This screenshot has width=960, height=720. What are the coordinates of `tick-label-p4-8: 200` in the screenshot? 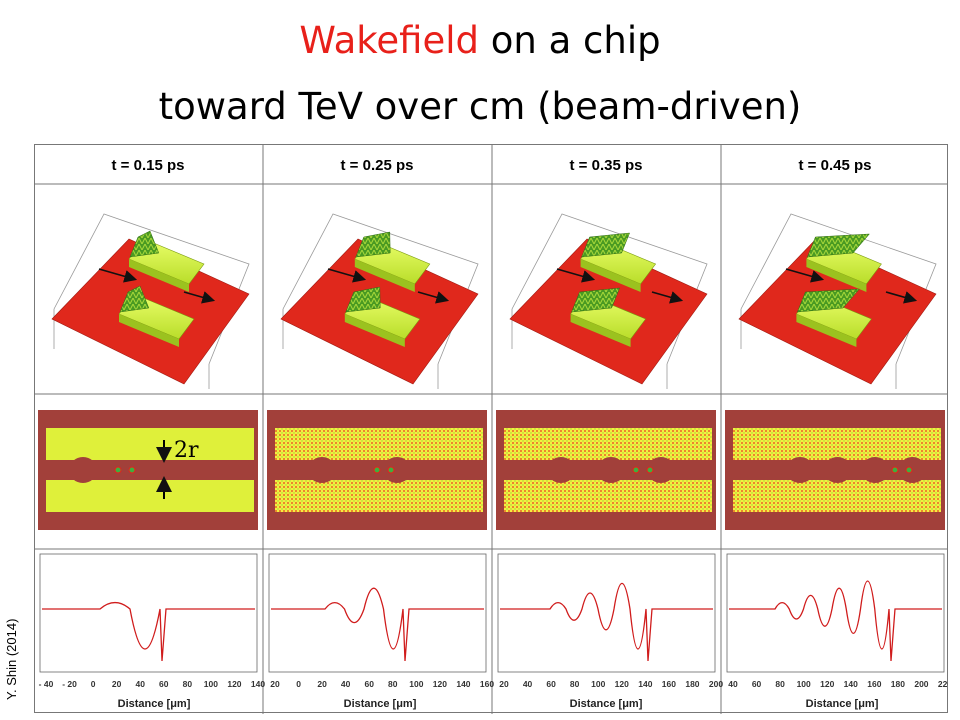 It's located at (921, 684).